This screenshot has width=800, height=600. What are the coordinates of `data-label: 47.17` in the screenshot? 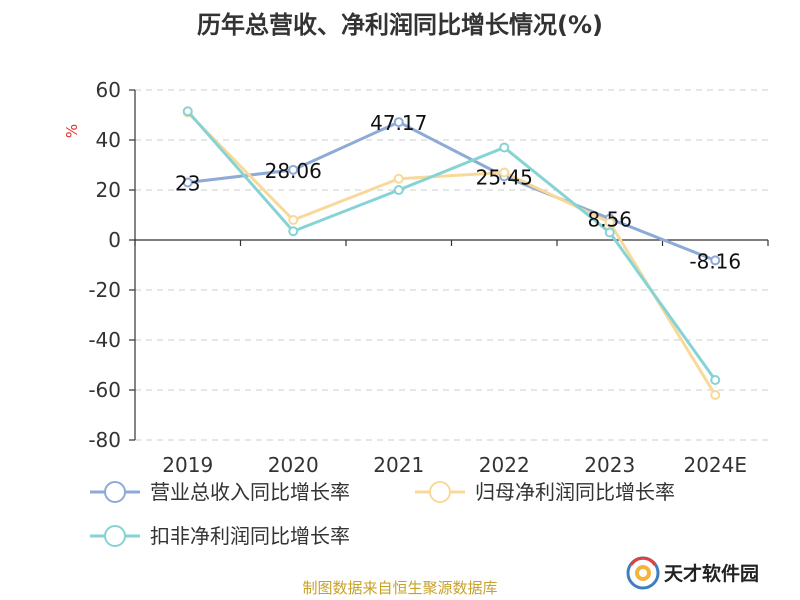 It's located at (398, 123).